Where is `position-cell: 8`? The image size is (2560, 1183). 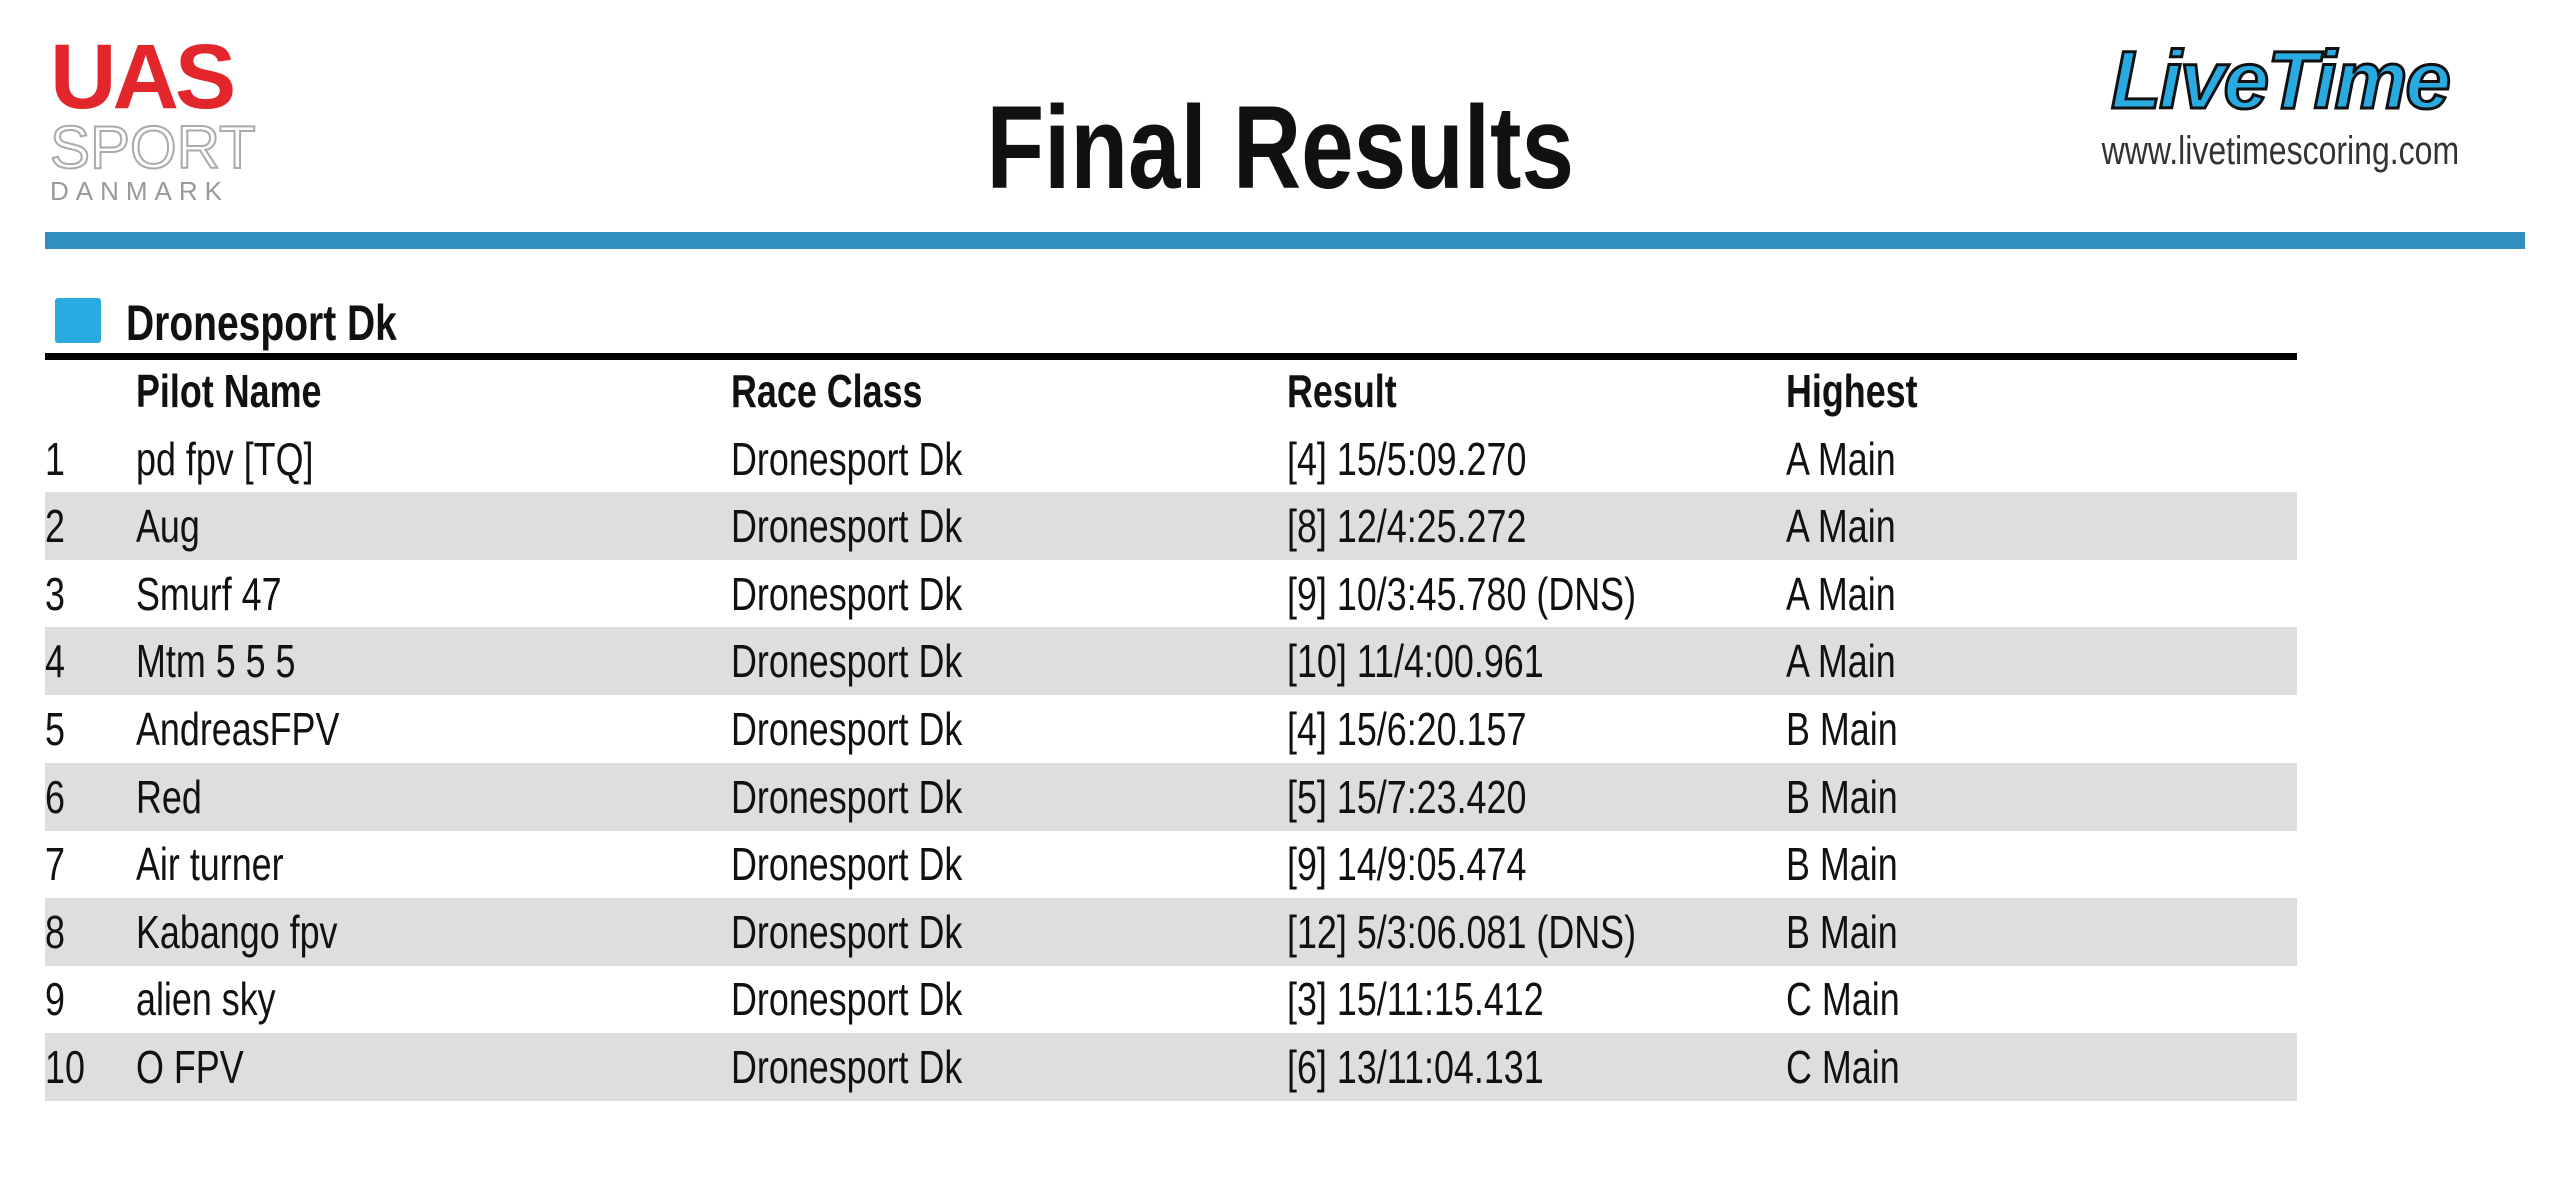
position-cell: 8 is located at coordinates (58, 932).